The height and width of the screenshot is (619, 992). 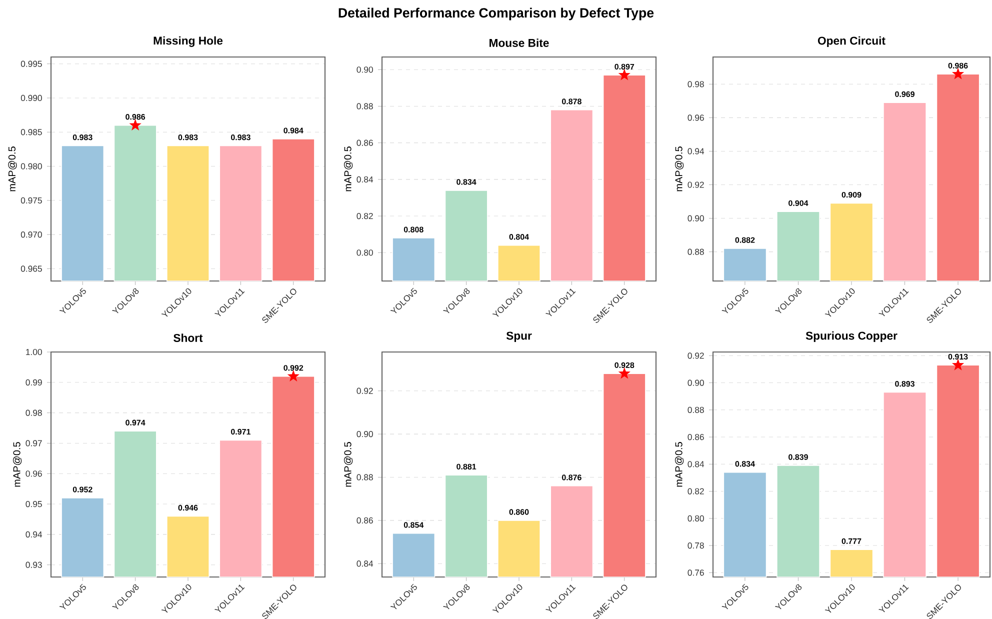 What do you see at coordinates (31, 132) in the screenshot?
I see `y-tick-label: 0.985` at bounding box center [31, 132].